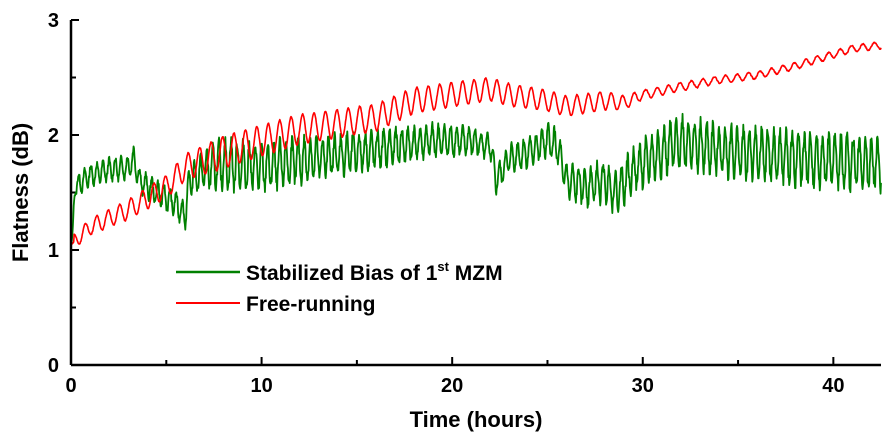 Image resolution: width=883 pixels, height=436 pixels. What do you see at coordinates (342, 273) in the screenshot?
I see `legend-label-stabilized-main: Stabilized Bias of 1` at bounding box center [342, 273].